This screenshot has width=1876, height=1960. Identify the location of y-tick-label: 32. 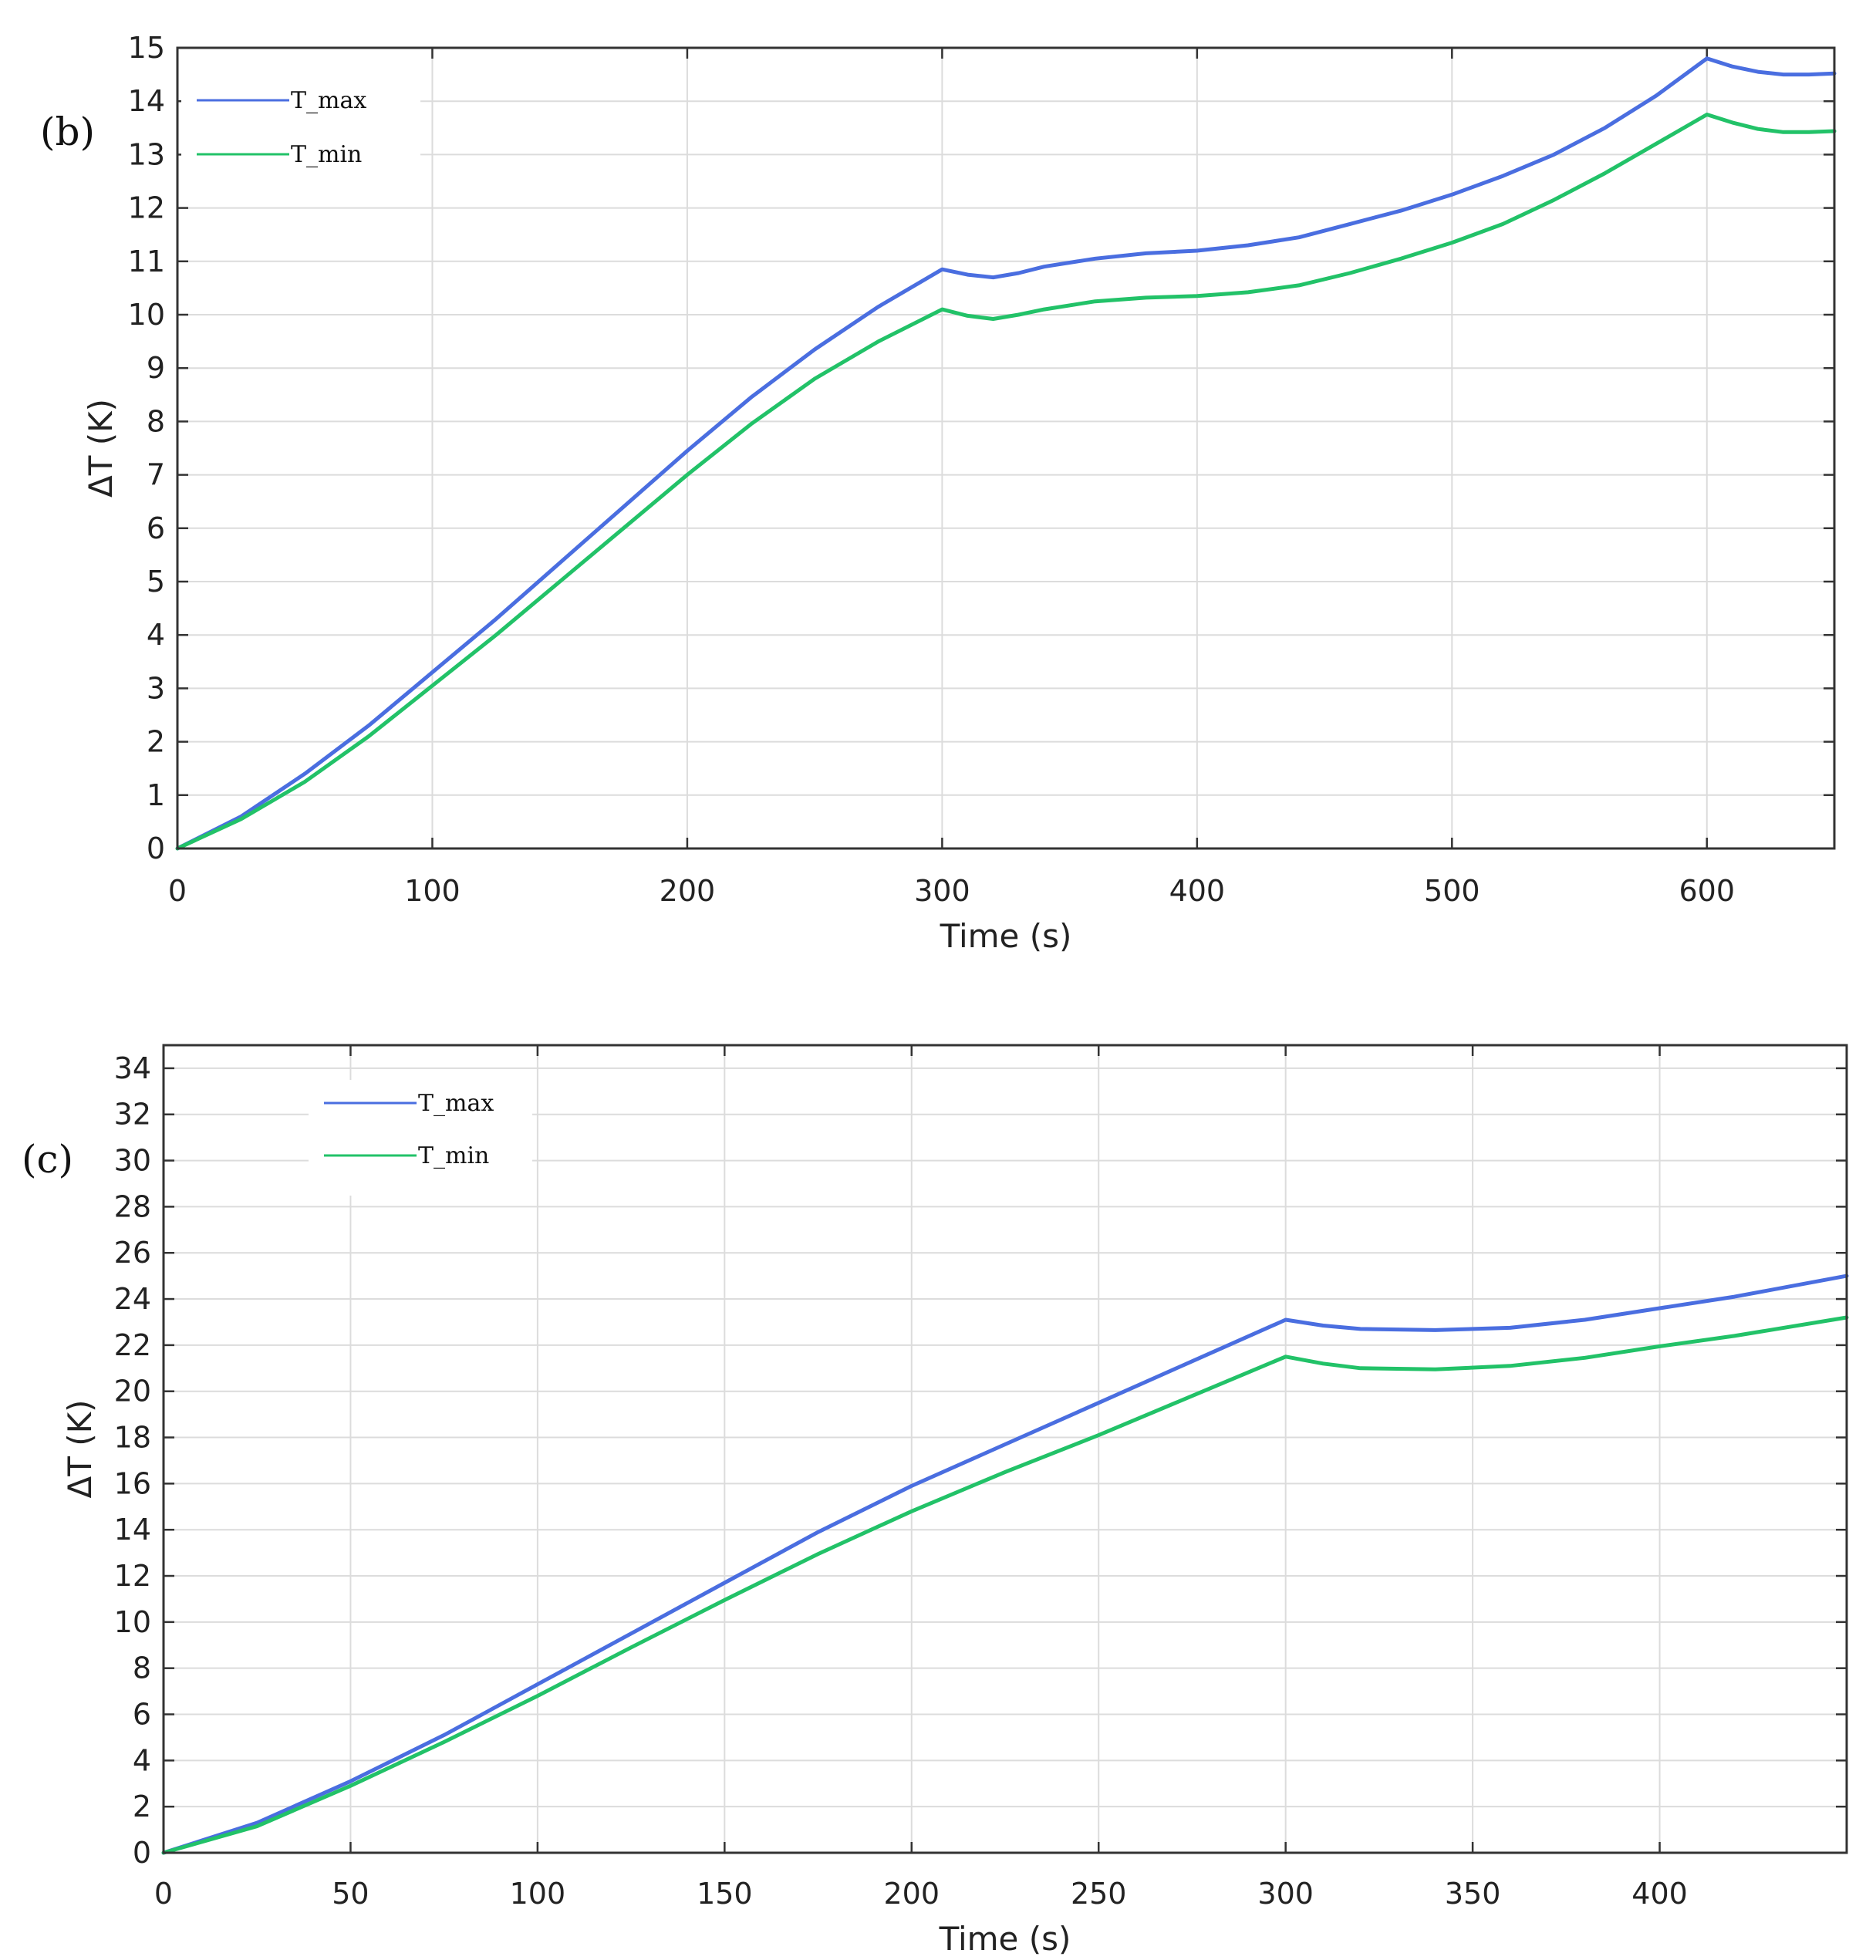
(133, 1115).